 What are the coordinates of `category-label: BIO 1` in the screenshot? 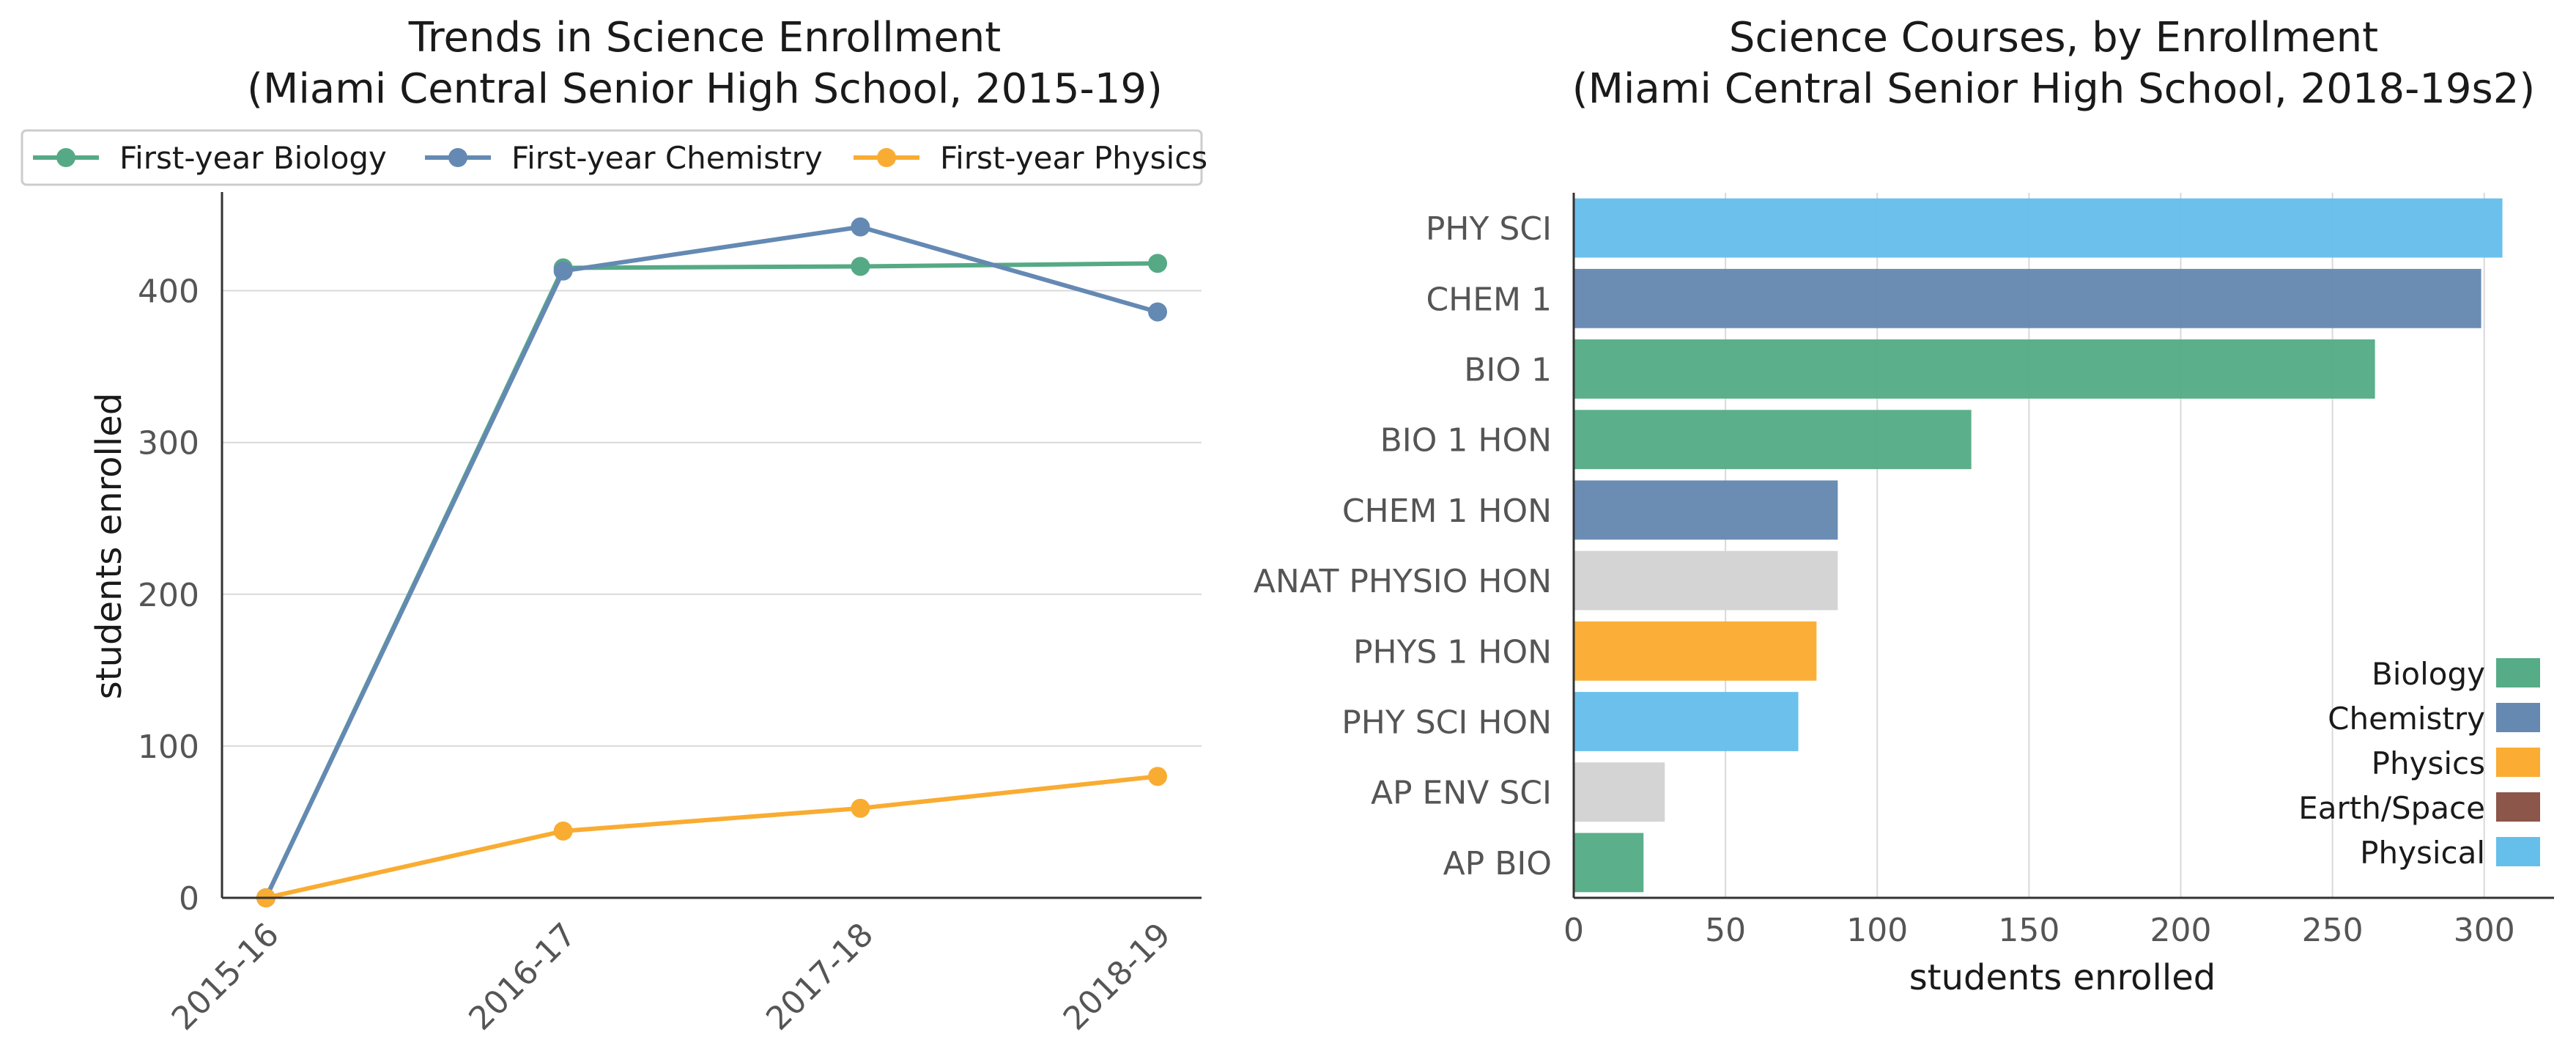 It's located at (1508, 370).